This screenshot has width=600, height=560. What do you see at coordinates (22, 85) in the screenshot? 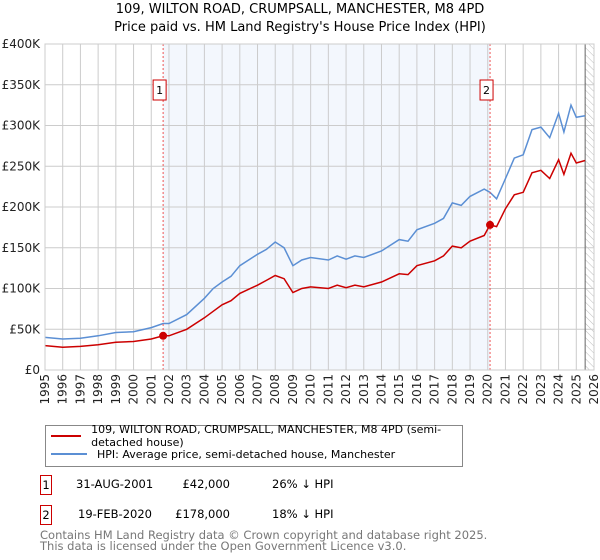
I see `y-tick-label: £350K` at bounding box center [22, 85].